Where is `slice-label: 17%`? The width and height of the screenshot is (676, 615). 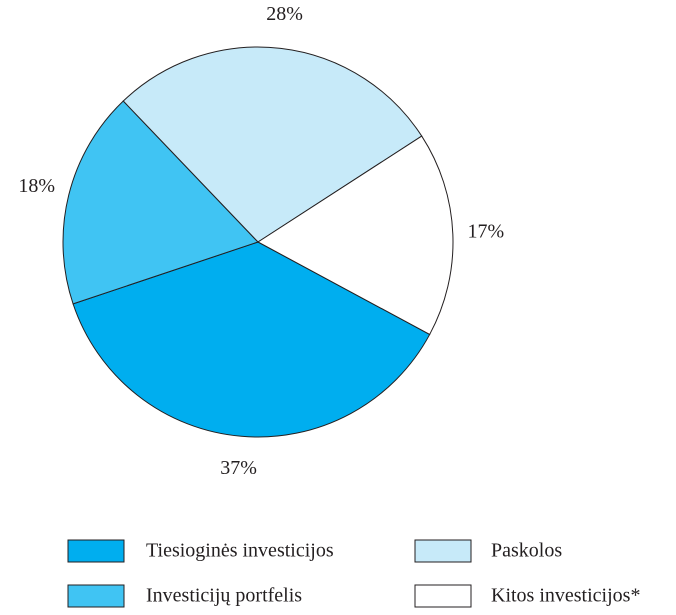 slice-label: 17% is located at coordinates (485, 231).